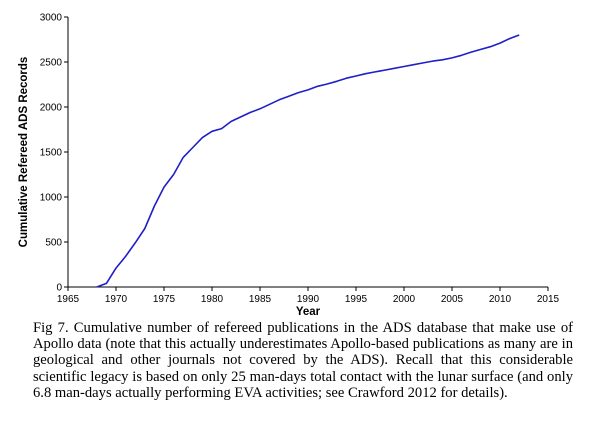  Describe the element at coordinates (212, 299) in the screenshot. I see `x-tick-label: 1980` at that location.